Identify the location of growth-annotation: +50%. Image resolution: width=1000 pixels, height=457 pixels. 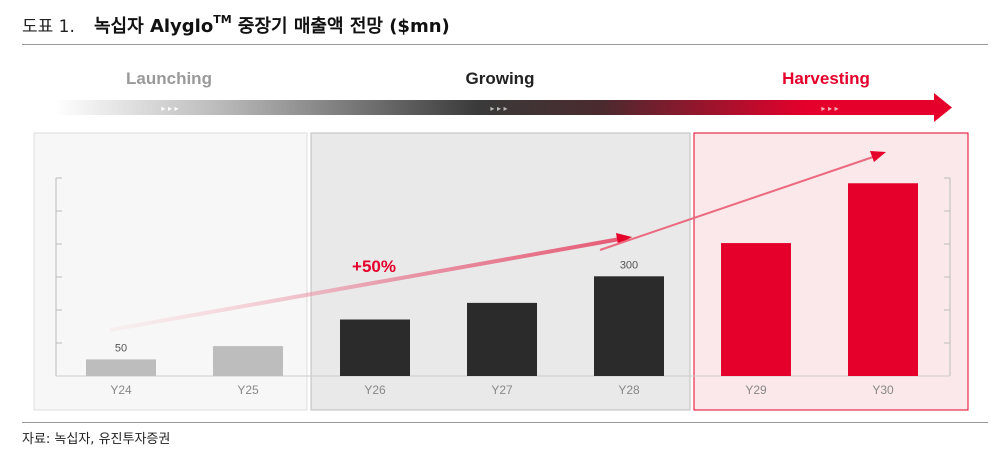
(374, 266).